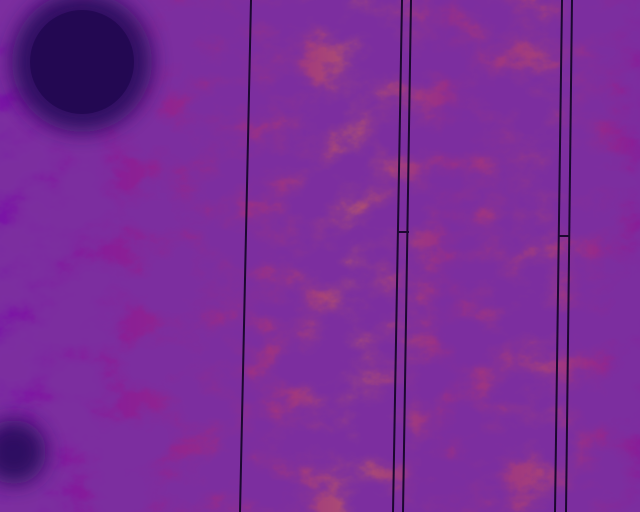 The height and width of the screenshot is (512, 640). Describe the element at coordinates (82, 62) in the screenshot. I see `dark-cold-circle-core` at that location.